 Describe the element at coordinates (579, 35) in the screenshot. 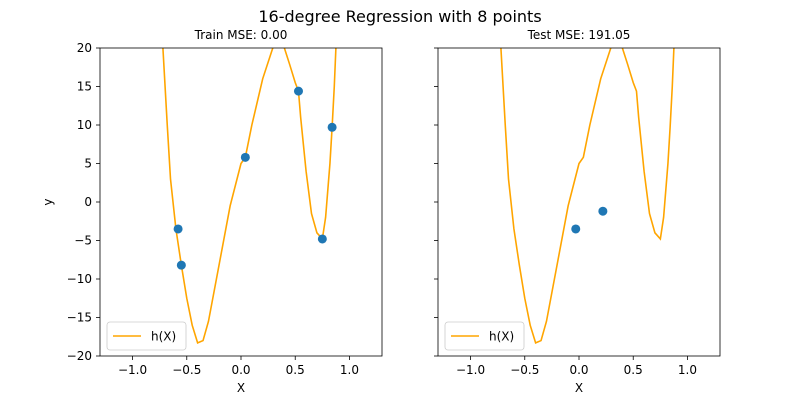

I see `panel-title: Test MSE: 191.05` at that location.